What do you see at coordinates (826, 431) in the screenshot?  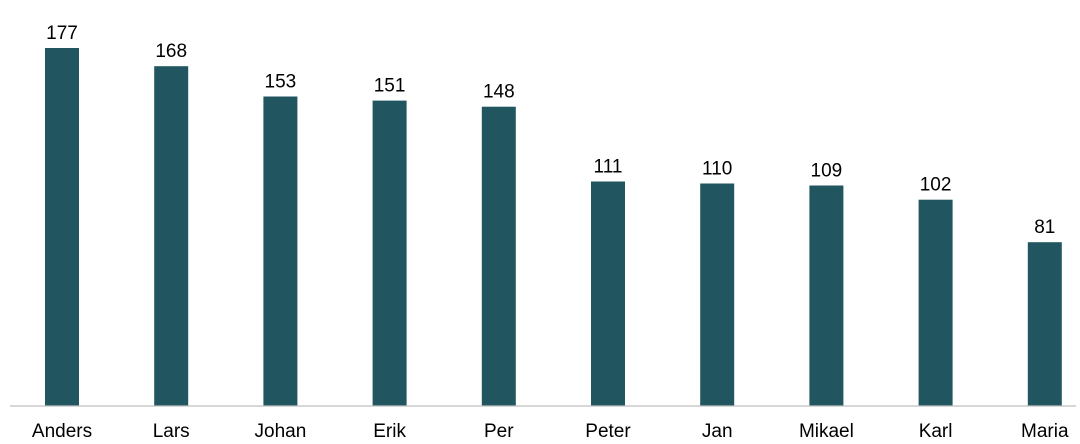 I see `x-tick-label-mikael: Mikael` at bounding box center [826, 431].